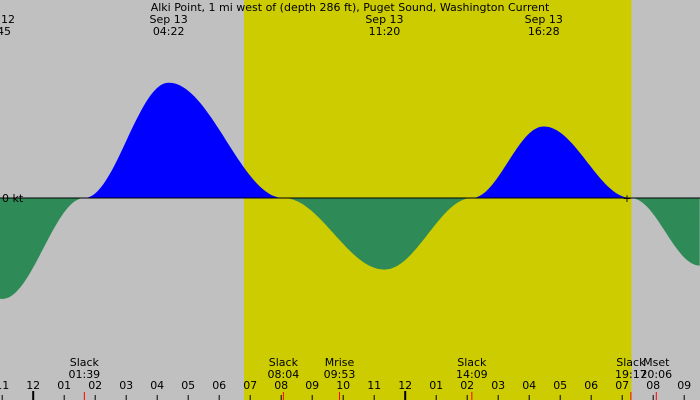  I want to click on zero-label: 0 kt, so click(13, 198).